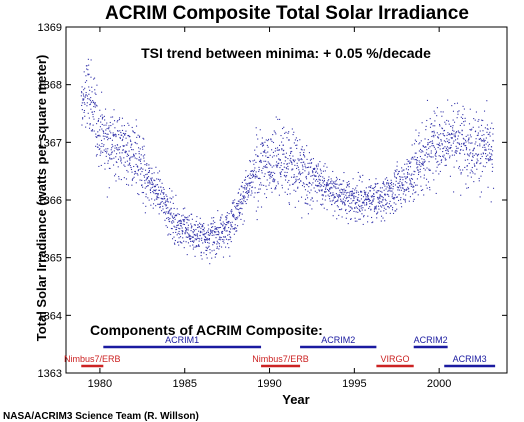 The width and height of the screenshot is (524, 422). What do you see at coordinates (338, 340) in the screenshot?
I see `component-label: ACRIM2` at bounding box center [338, 340].